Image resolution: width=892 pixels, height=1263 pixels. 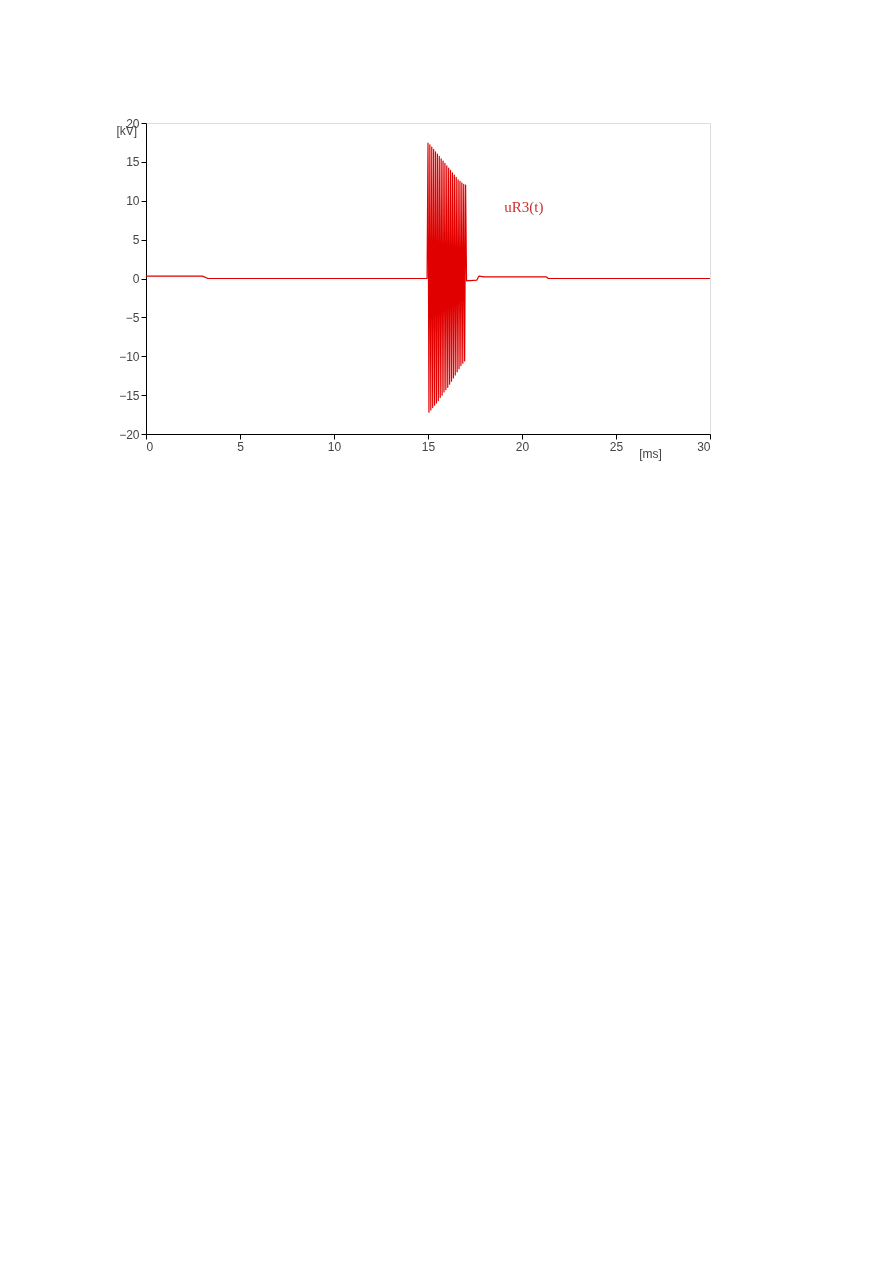 What do you see at coordinates (133, 162) in the screenshot?
I see `y-tick-label: 15` at bounding box center [133, 162].